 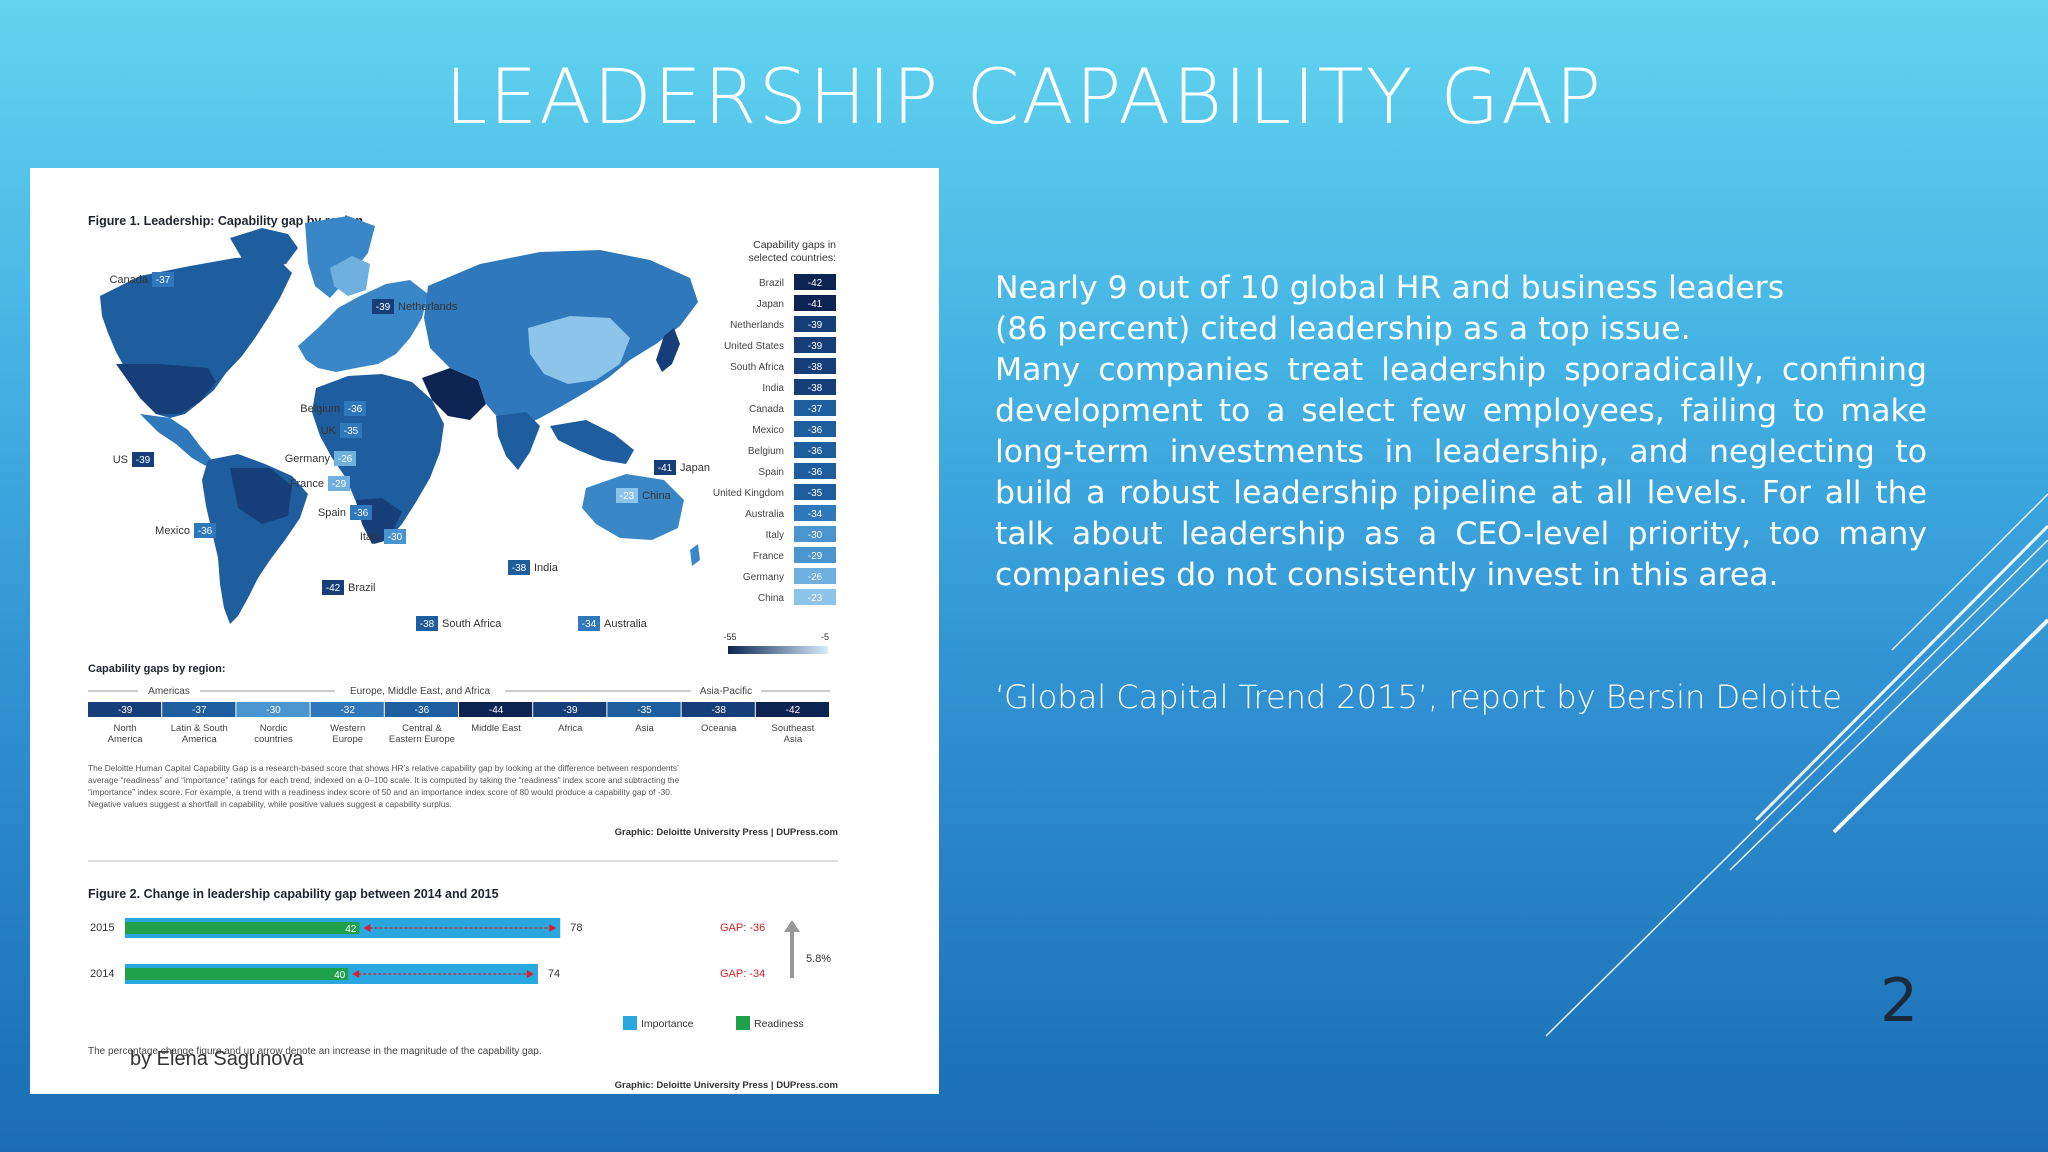 I want to click on world-map, so click(x=400, y=420).